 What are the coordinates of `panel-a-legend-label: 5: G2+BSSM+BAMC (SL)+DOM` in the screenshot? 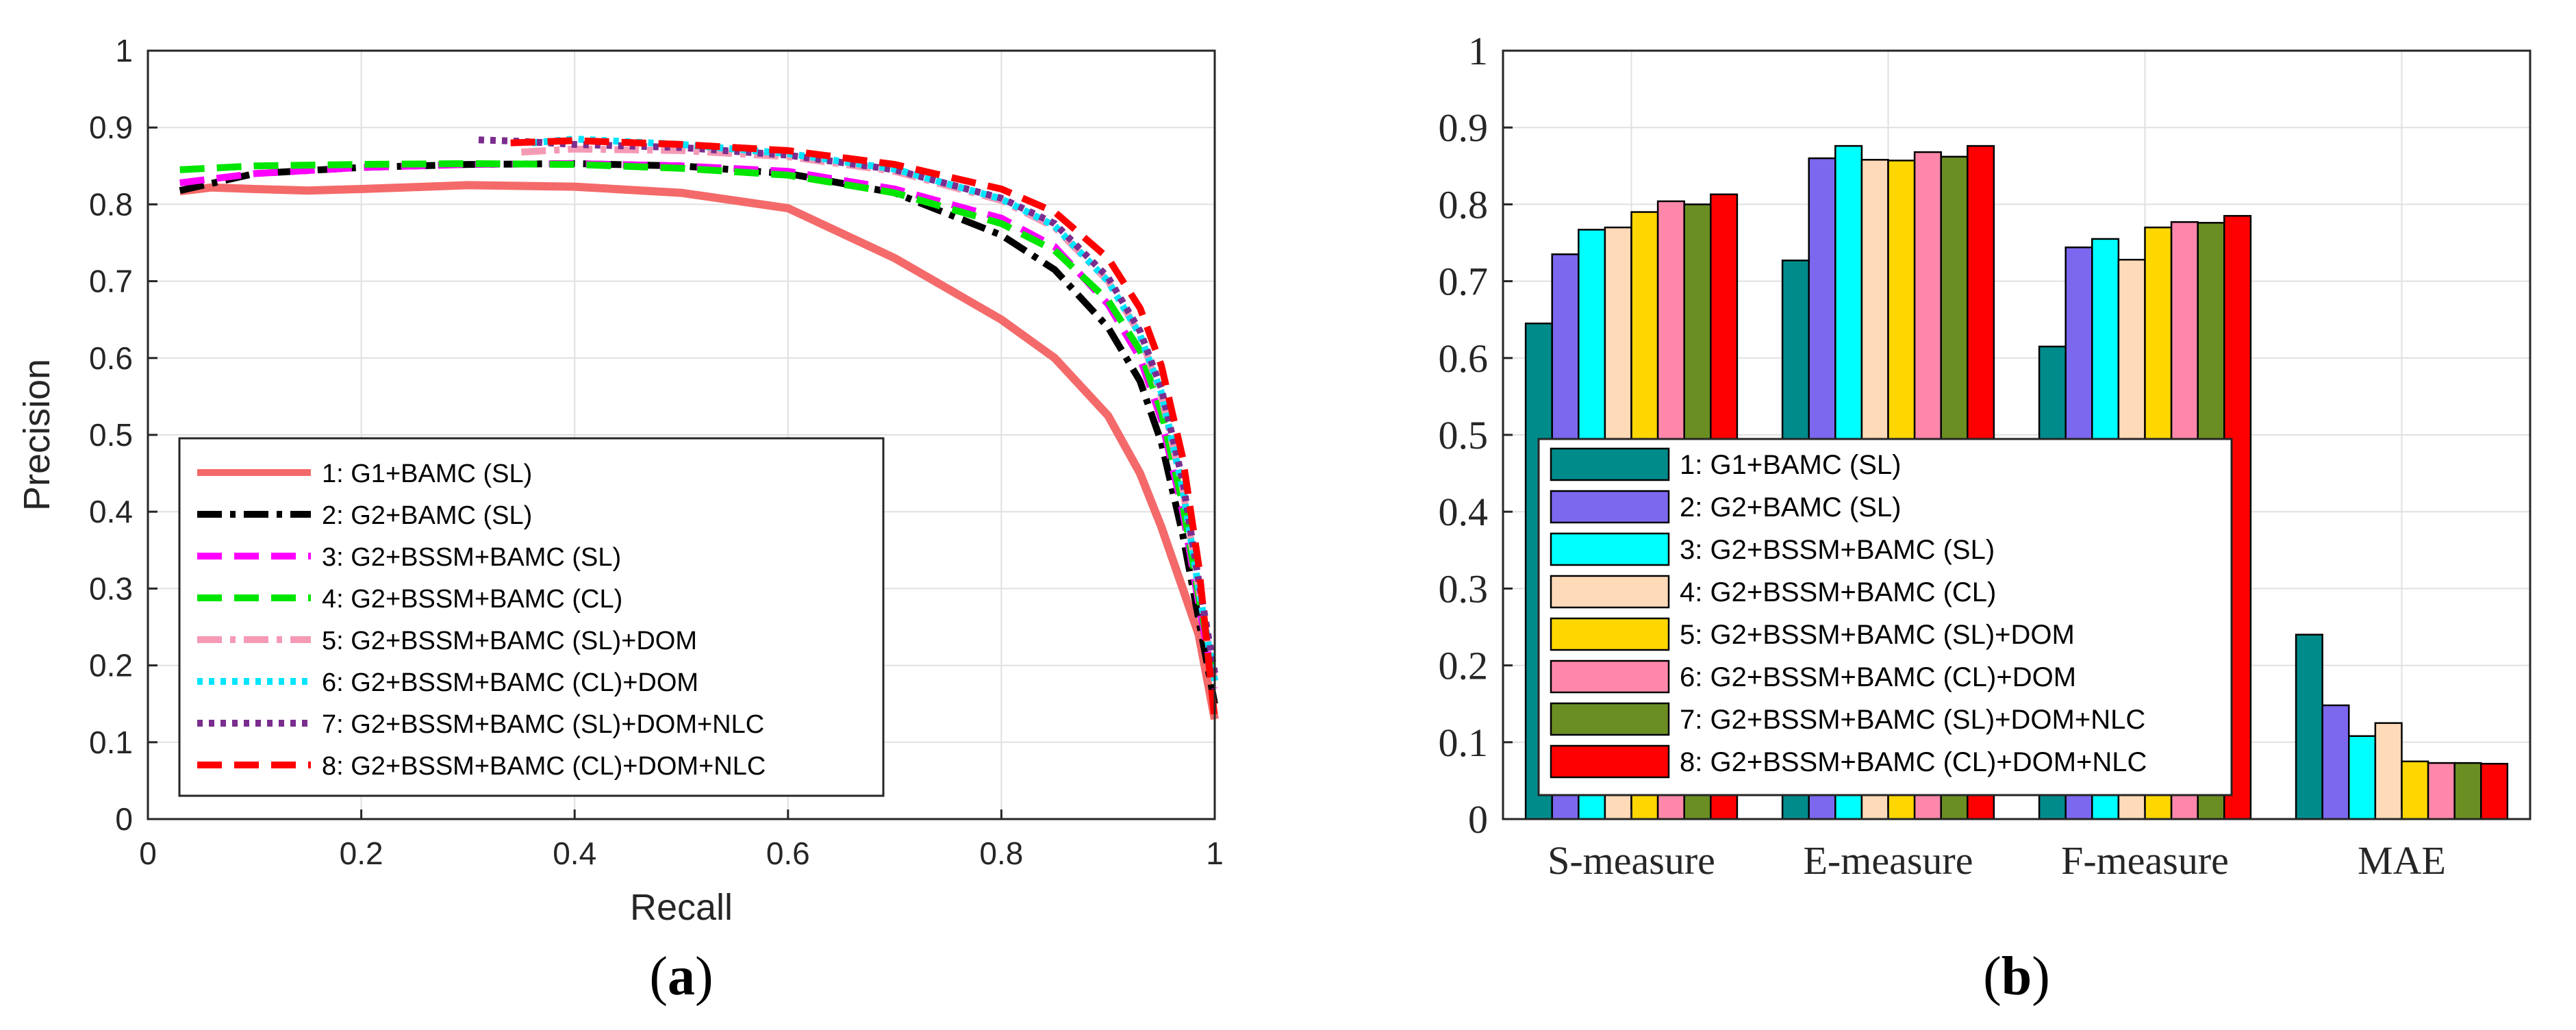 It's located at (509, 641).